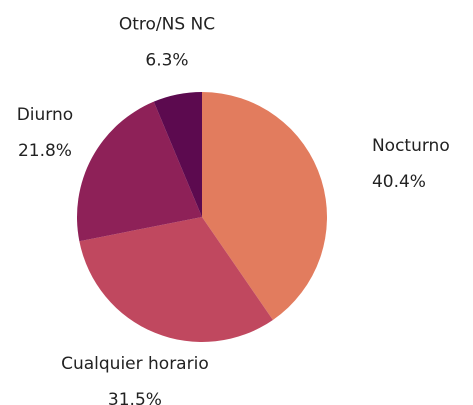 The width and height of the screenshot is (473, 405). I want to click on slice-value-label: 6.3%, so click(166, 60).